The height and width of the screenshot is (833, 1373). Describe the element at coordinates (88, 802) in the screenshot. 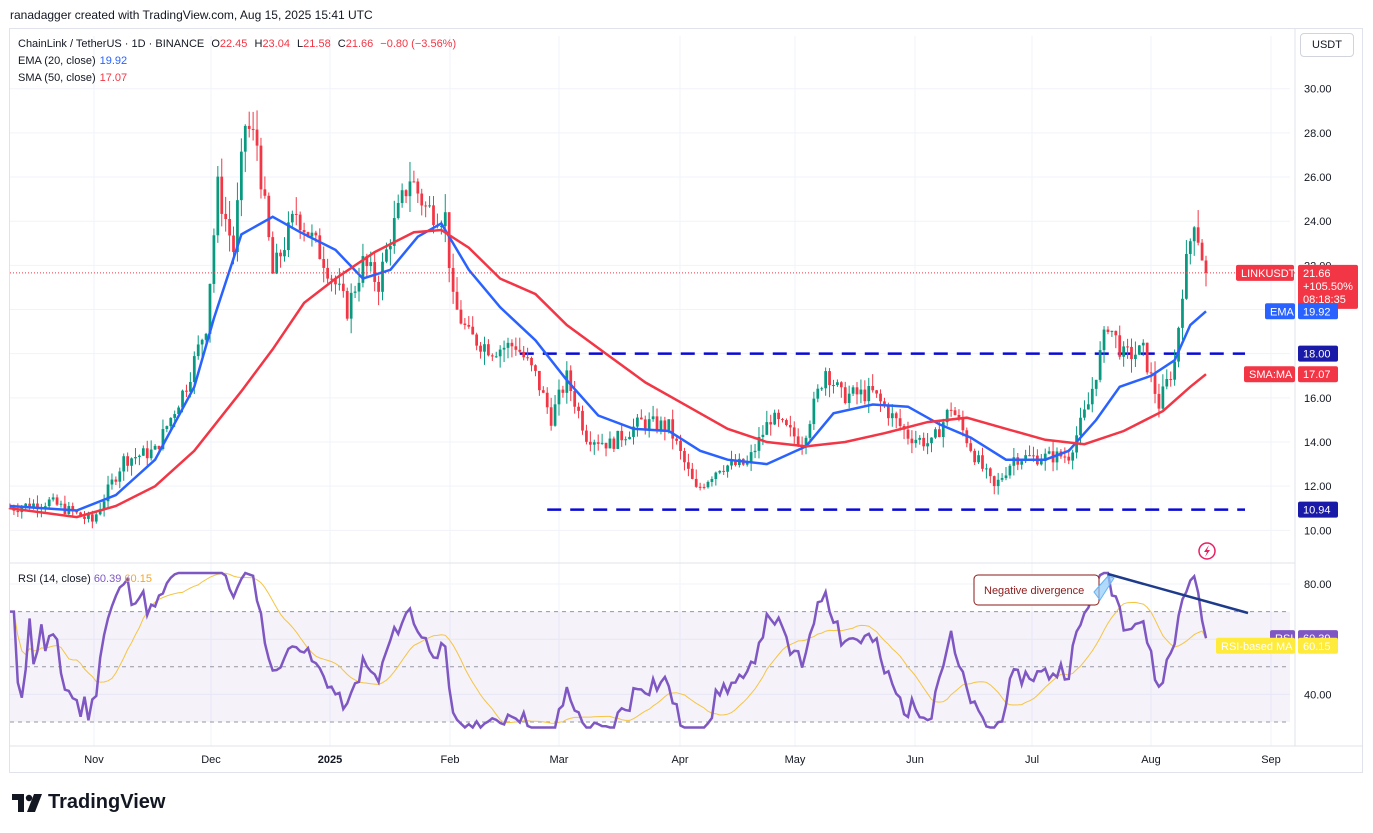

I see `tradingview-logo: TradingView` at that location.